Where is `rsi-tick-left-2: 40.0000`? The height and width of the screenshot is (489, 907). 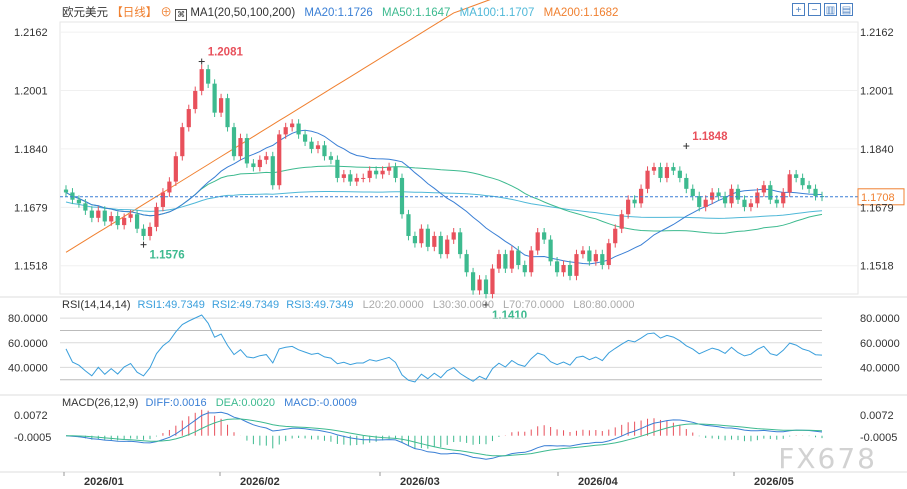
rsi-tick-left-2: 40.0000 is located at coordinates (28, 368).